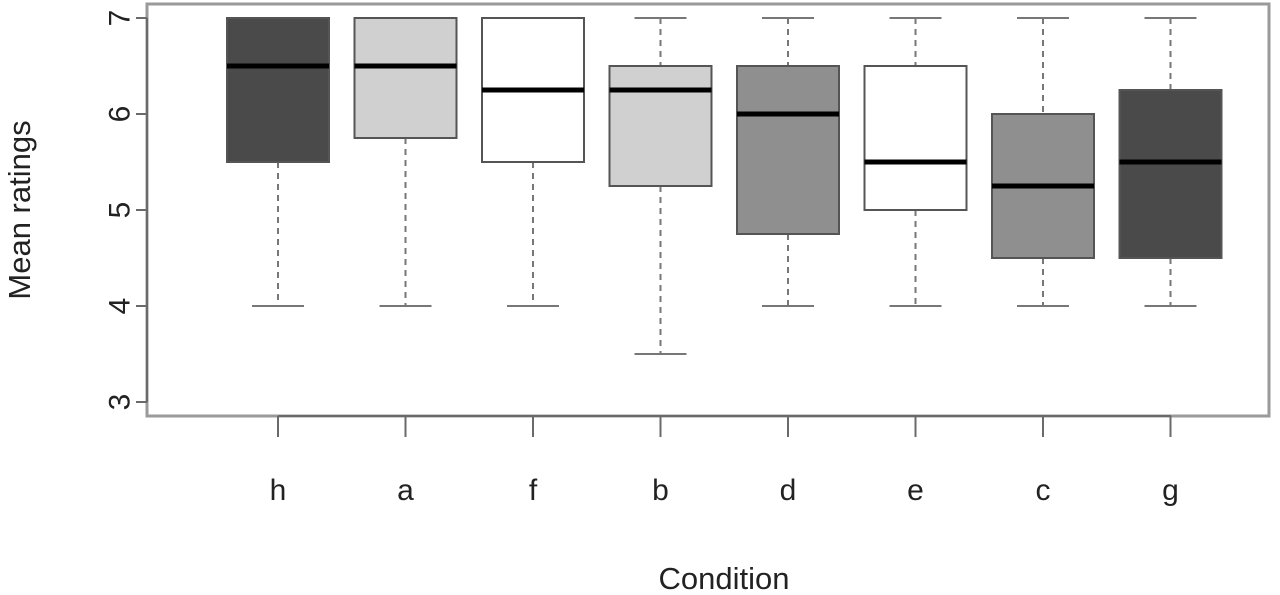 This screenshot has width=1280, height=595. What do you see at coordinates (120, 402) in the screenshot?
I see `y-tick-label: 3` at bounding box center [120, 402].